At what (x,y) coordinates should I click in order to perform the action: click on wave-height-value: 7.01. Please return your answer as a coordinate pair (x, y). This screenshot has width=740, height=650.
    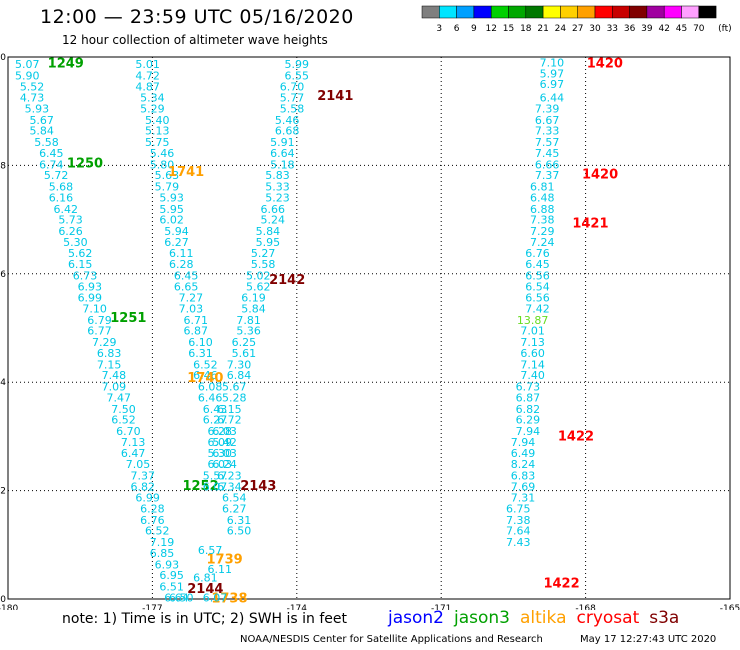
    Looking at the image, I should click on (532, 331).